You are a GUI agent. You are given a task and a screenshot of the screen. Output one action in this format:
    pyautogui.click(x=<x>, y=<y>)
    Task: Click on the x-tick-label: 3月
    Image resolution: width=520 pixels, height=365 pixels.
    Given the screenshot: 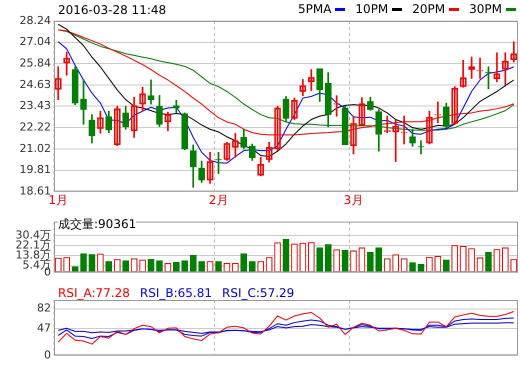 What is the action you would take?
    pyautogui.click(x=354, y=199)
    